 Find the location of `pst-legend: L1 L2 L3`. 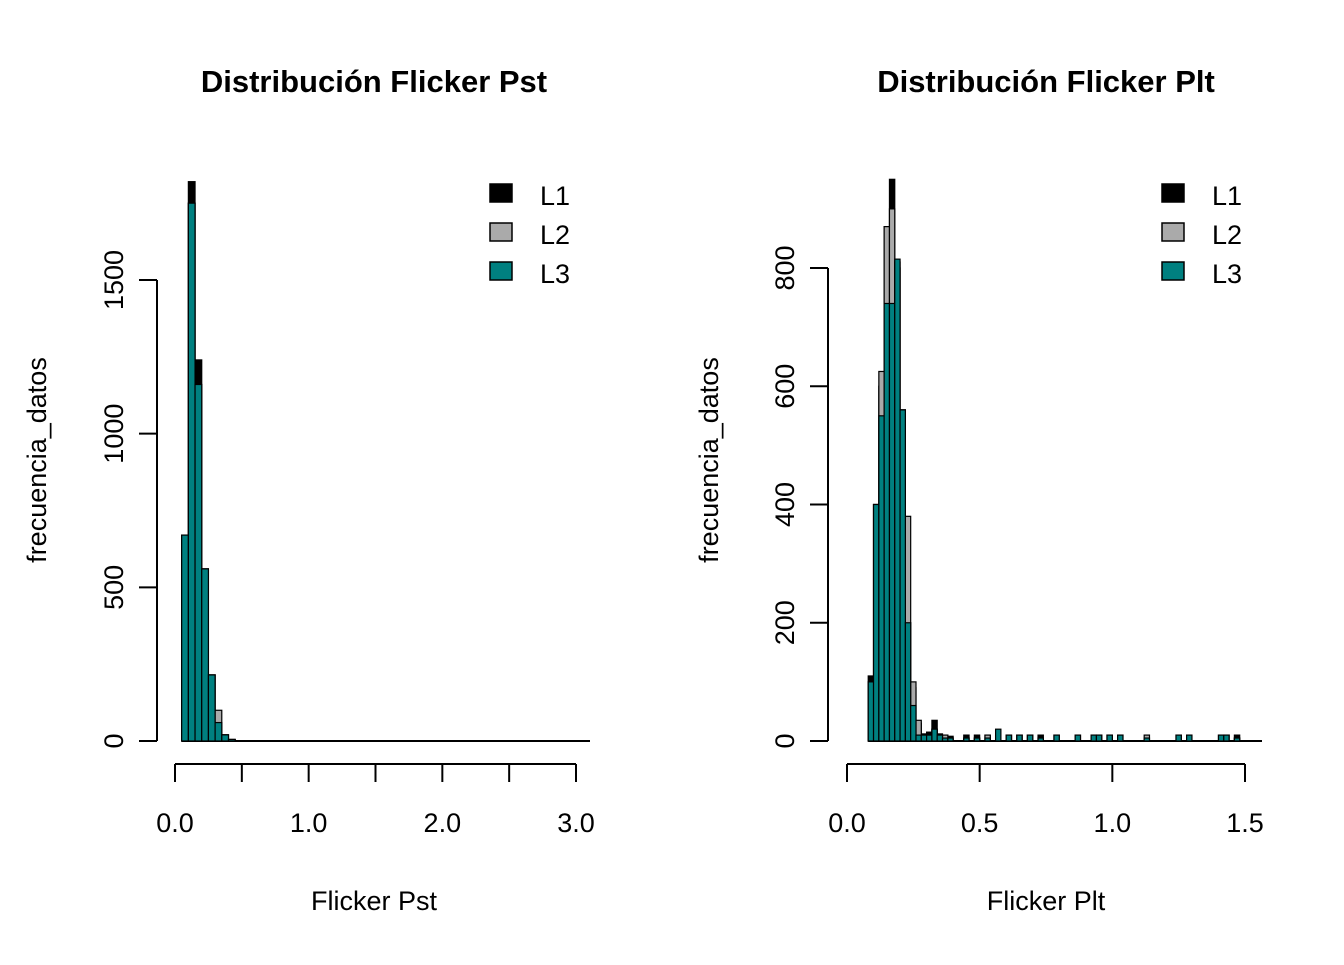

pst-legend: L1 L2 L3 is located at coordinates (529, 235).